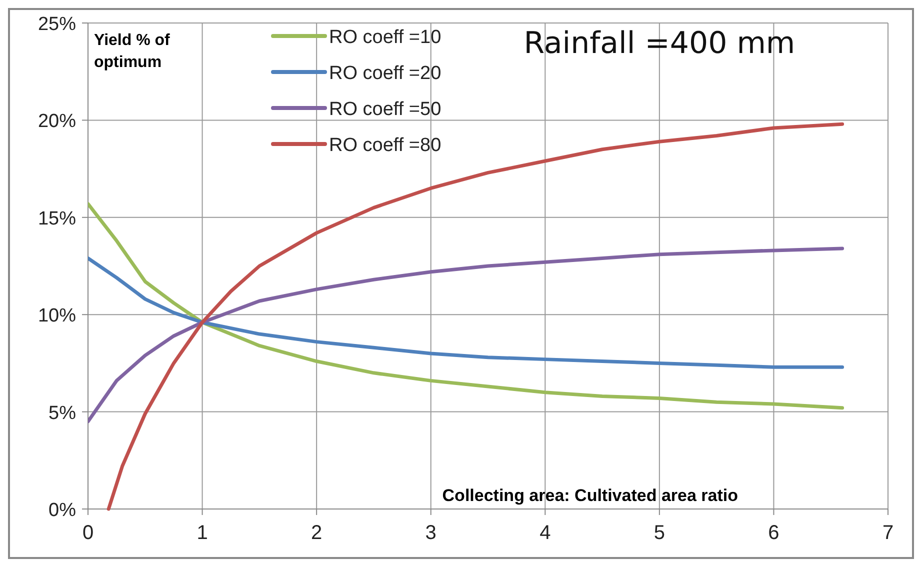  Describe the element at coordinates (774, 533) in the screenshot. I see `x-tick-label: 6` at that location.